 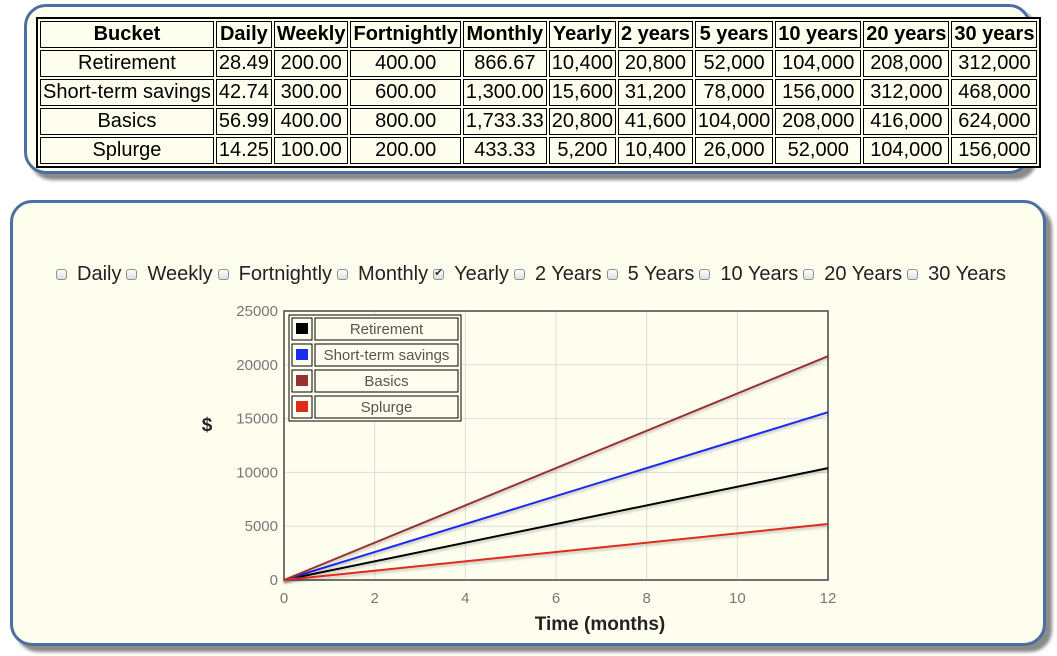 What do you see at coordinates (519, 274) in the screenshot?
I see `2-years-checkbox` at bounding box center [519, 274].